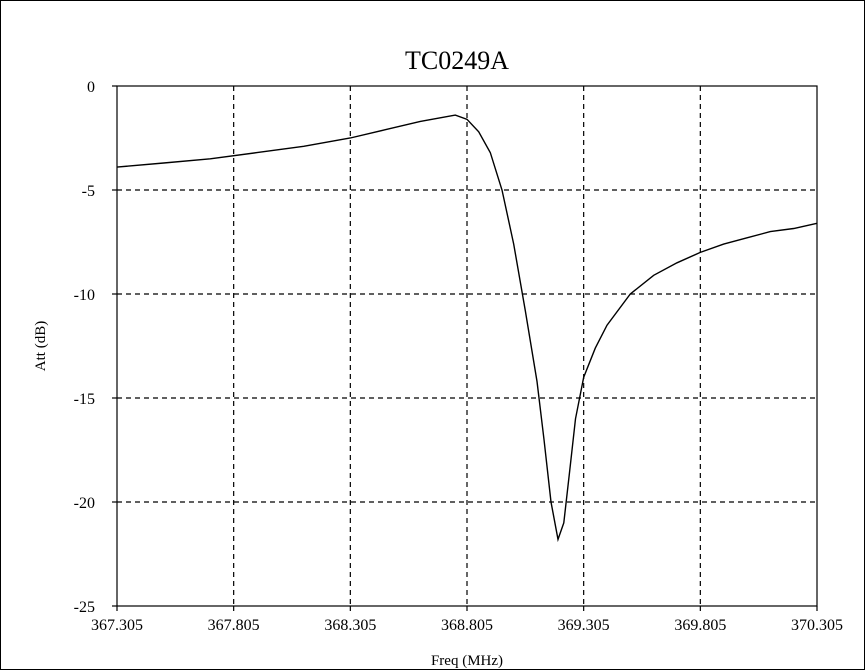  Describe the element at coordinates (457, 60) in the screenshot. I see `chart-title: TC0249A` at that location.